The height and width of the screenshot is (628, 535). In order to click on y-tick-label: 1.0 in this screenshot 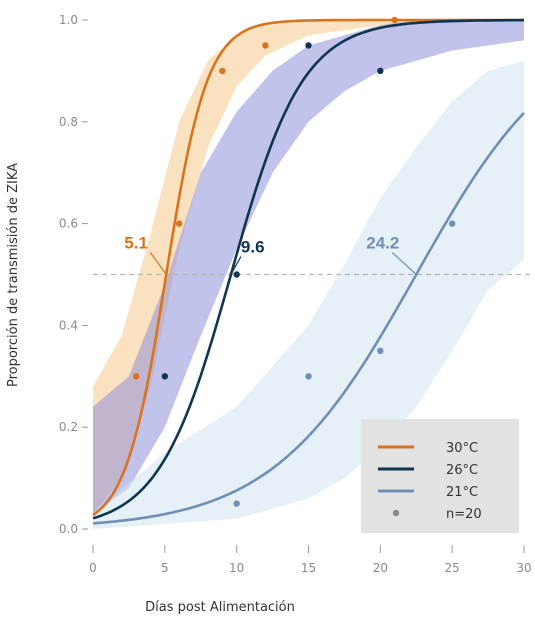, I will do `click(68, 20)`.